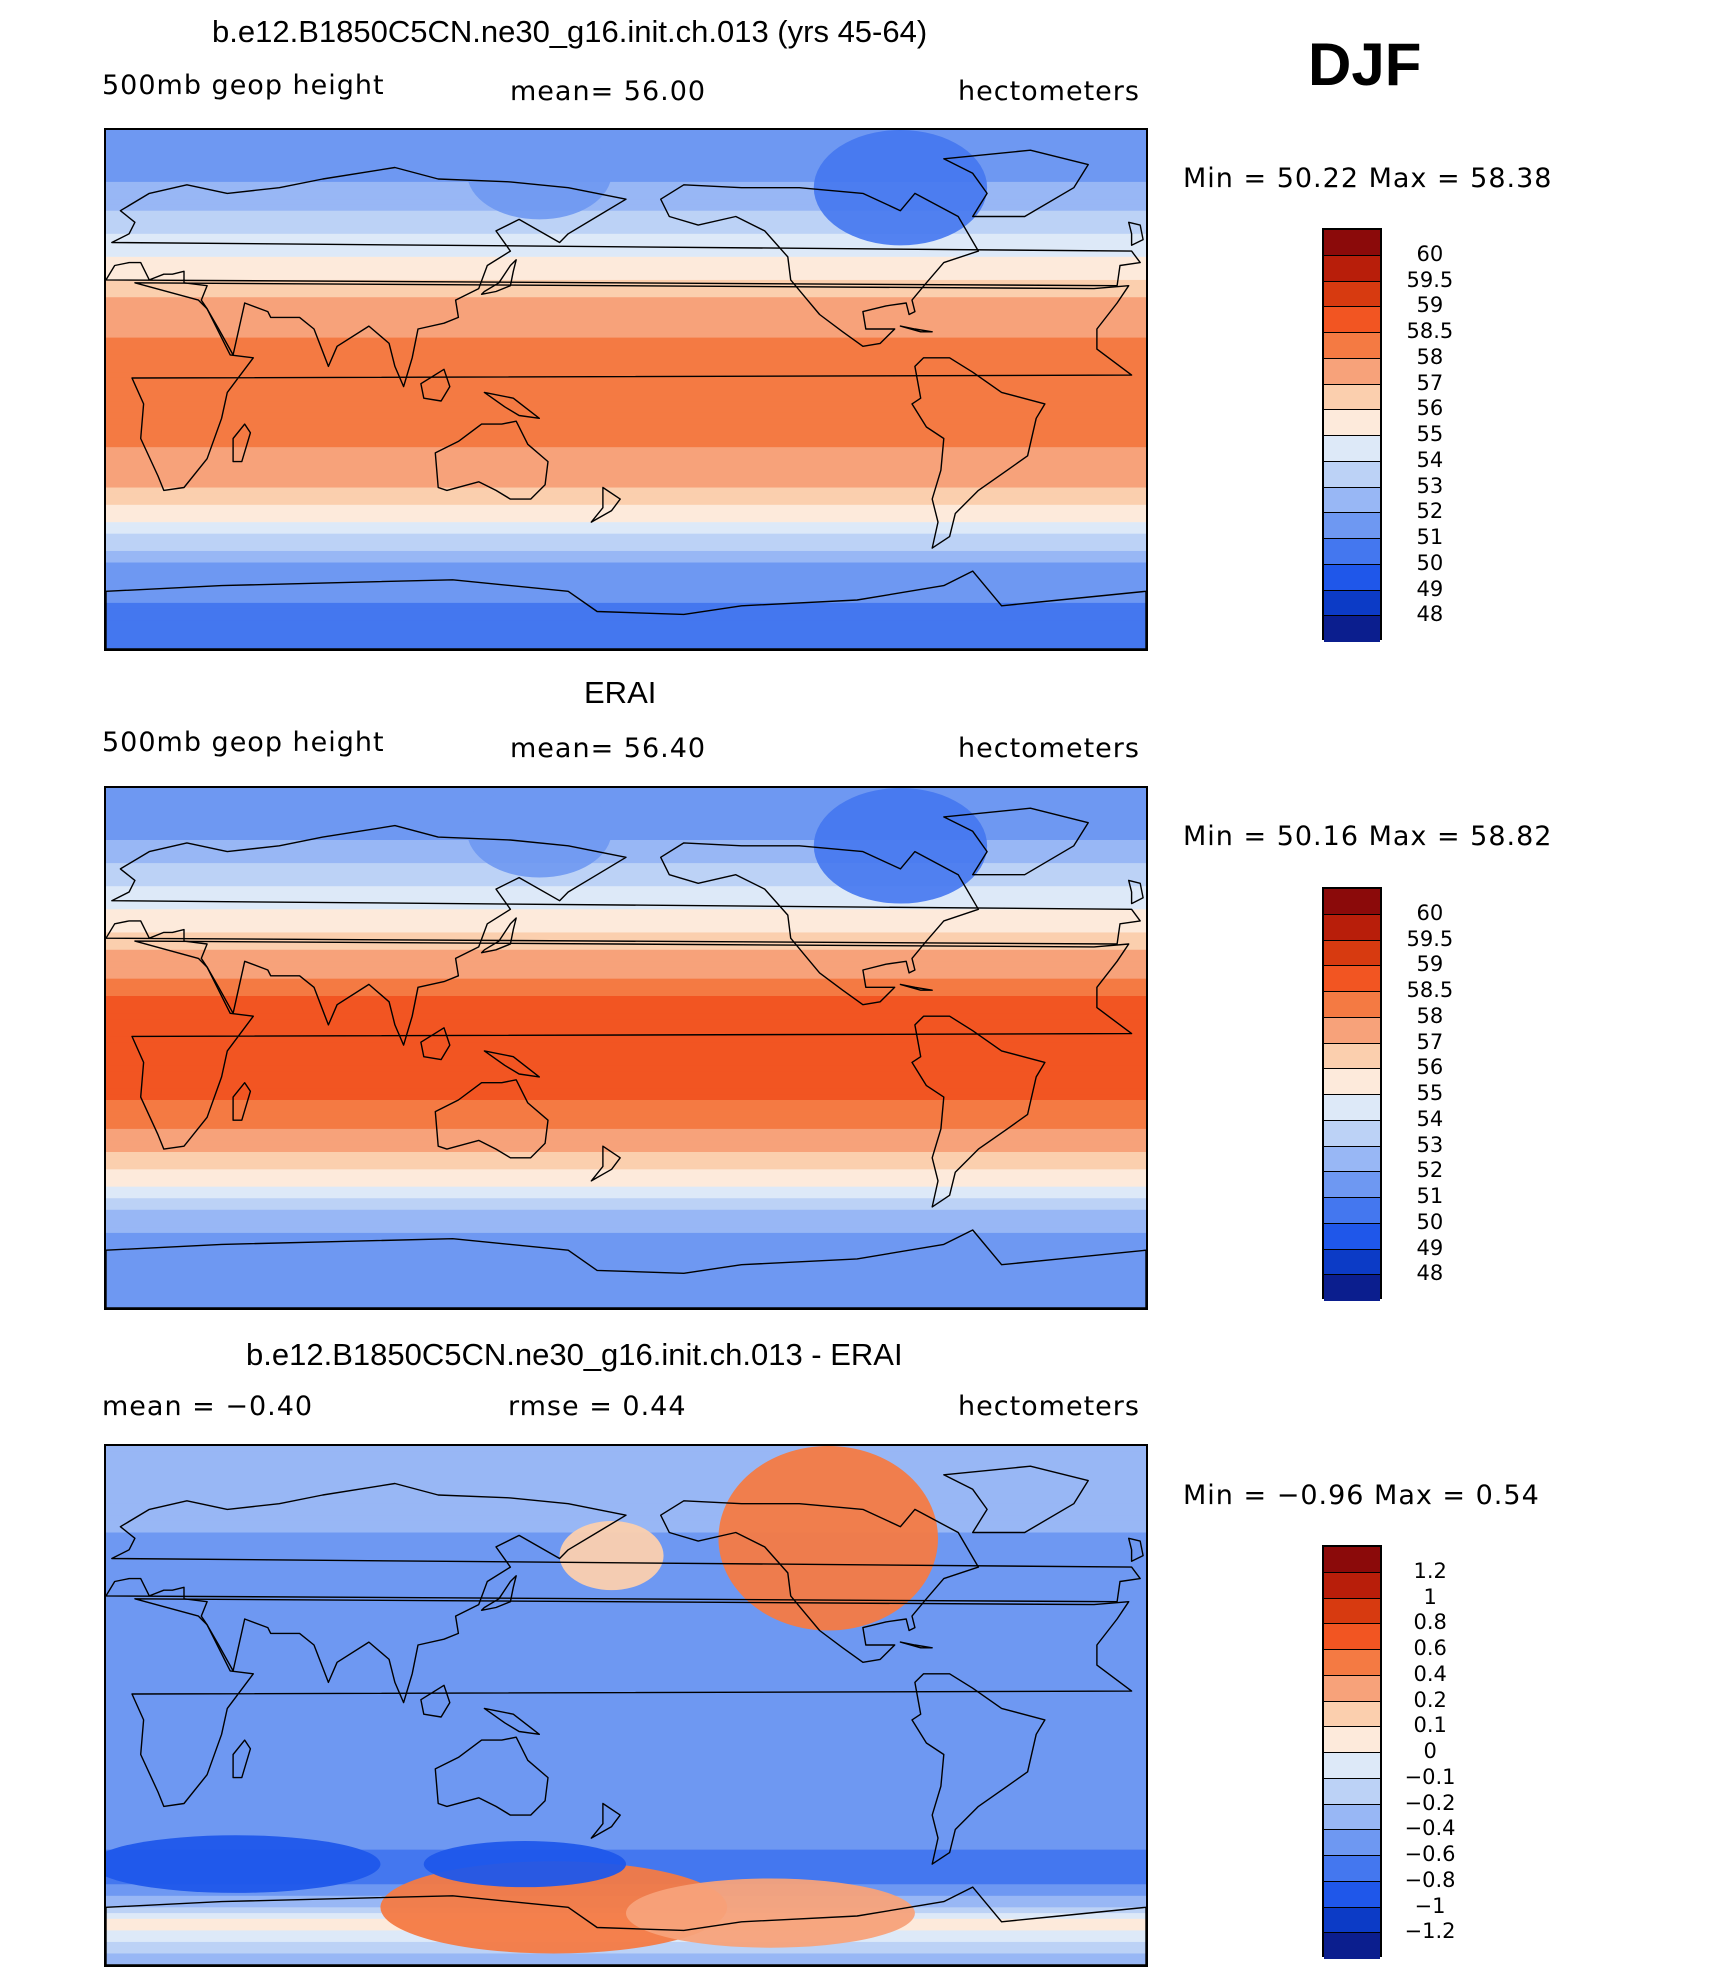 The width and height of the screenshot is (1710, 1986). I want to click on panel-1-mean: mean= 56.00, so click(608, 91).